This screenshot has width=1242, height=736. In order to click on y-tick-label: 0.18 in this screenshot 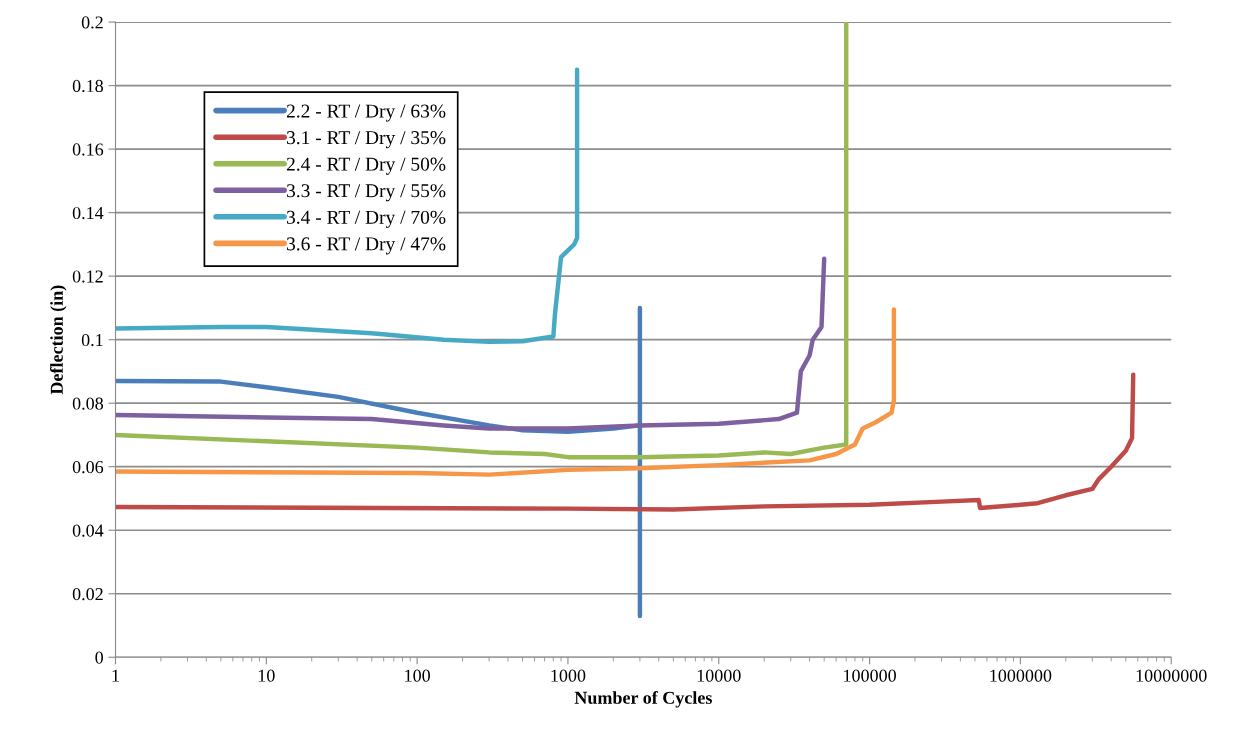, I will do `click(88, 86)`.